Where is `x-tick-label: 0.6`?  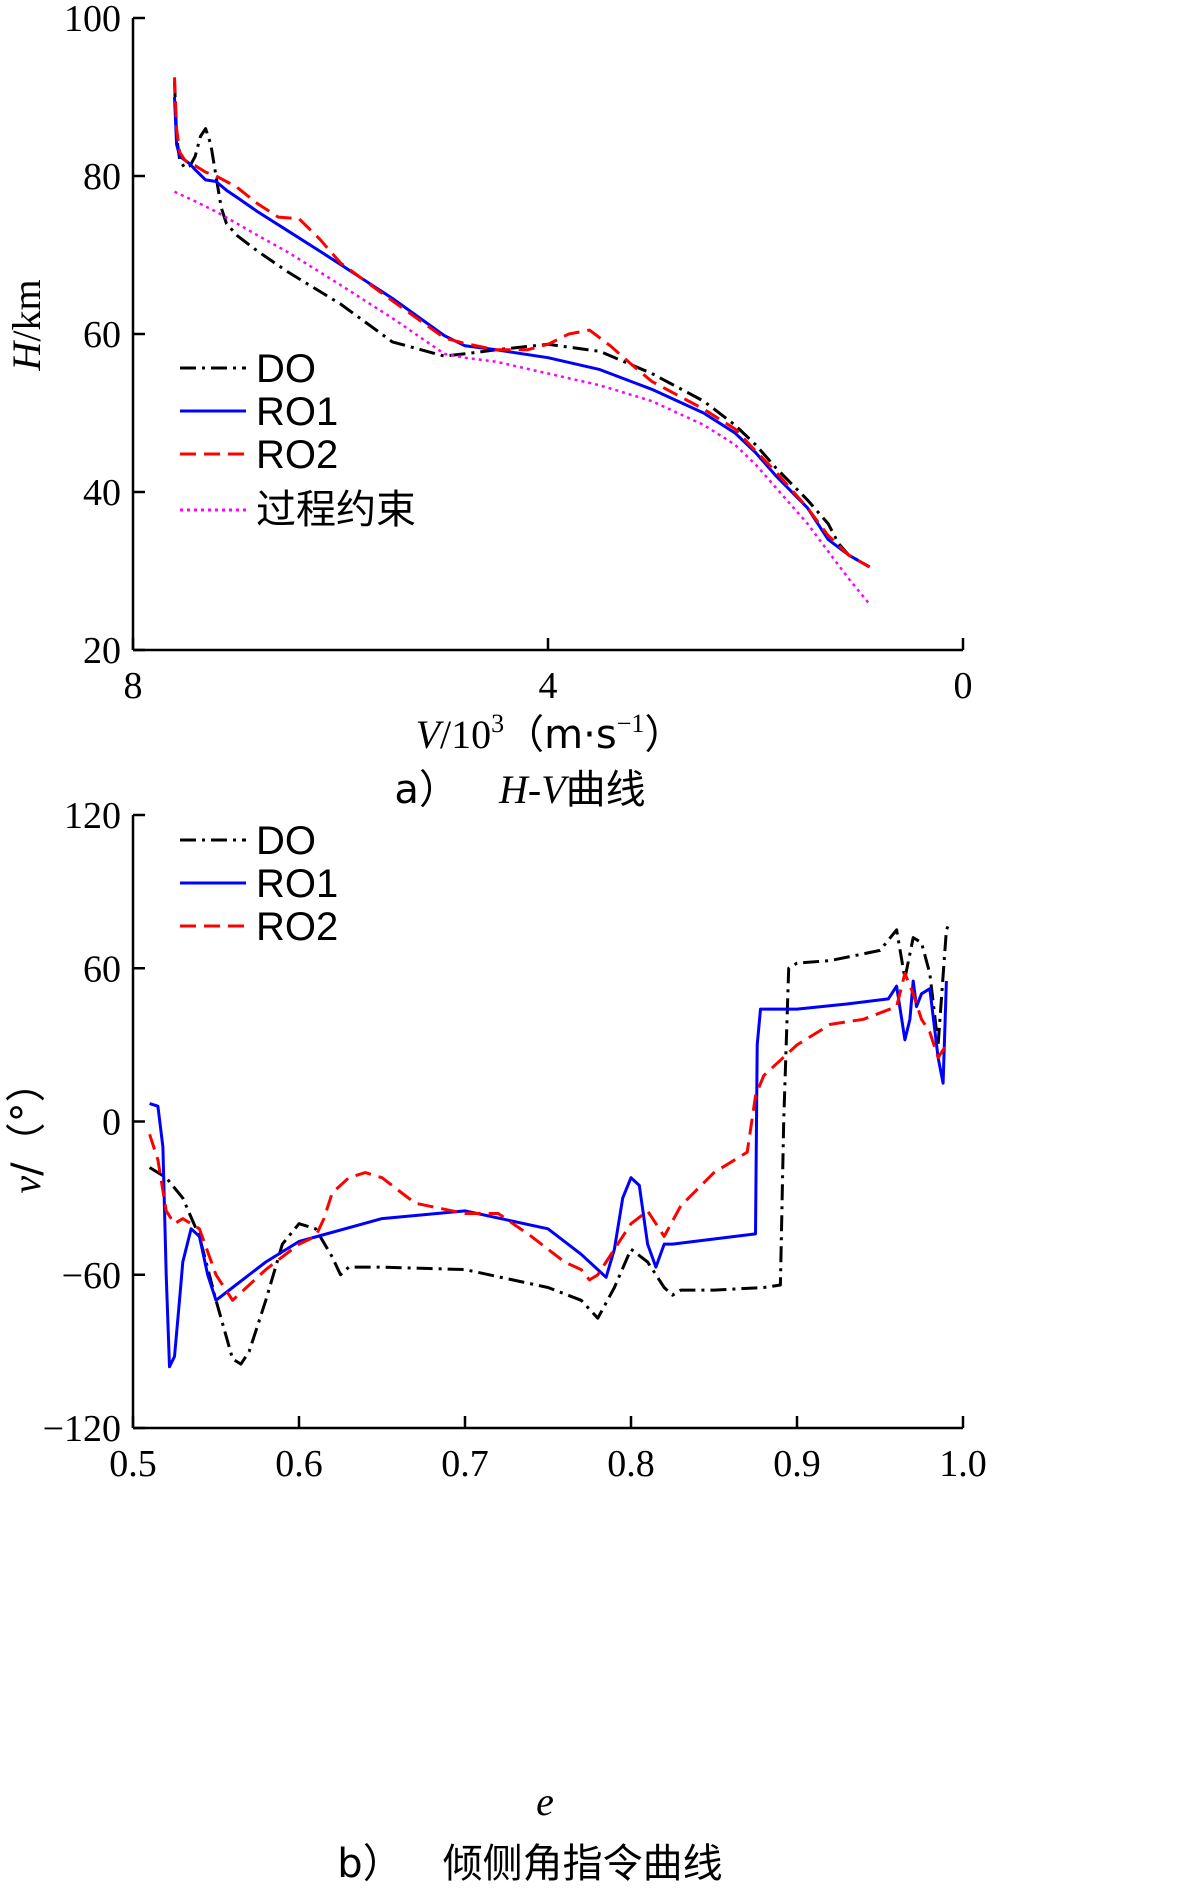
x-tick-label: 0.6 is located at coordinates (299, 1464).